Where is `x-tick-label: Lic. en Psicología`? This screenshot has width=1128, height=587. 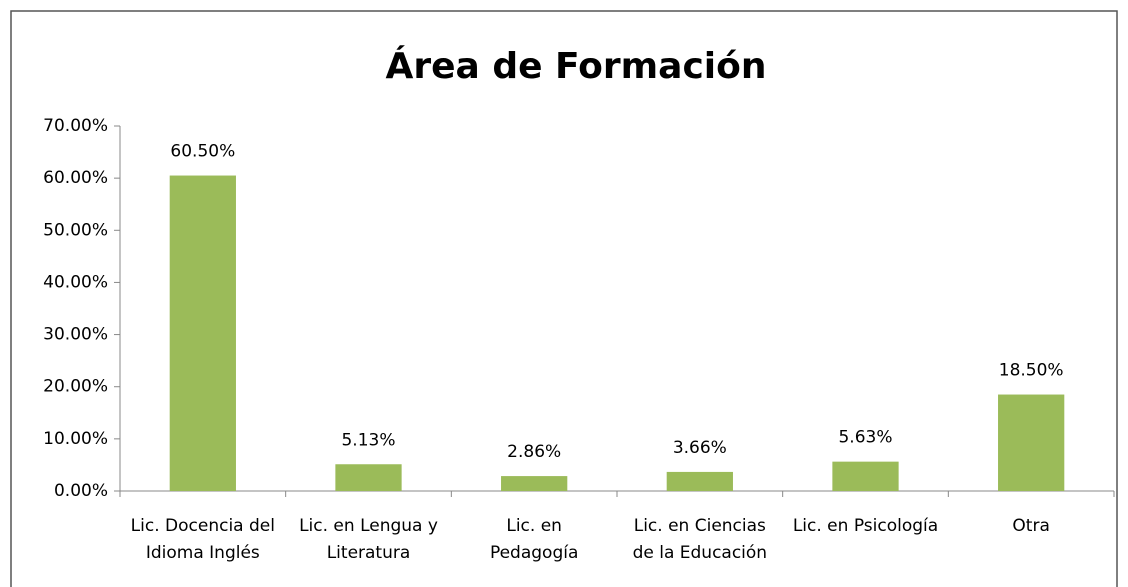
x-tick-label: Lic. en Psicología is located at coordinates (865, 526).